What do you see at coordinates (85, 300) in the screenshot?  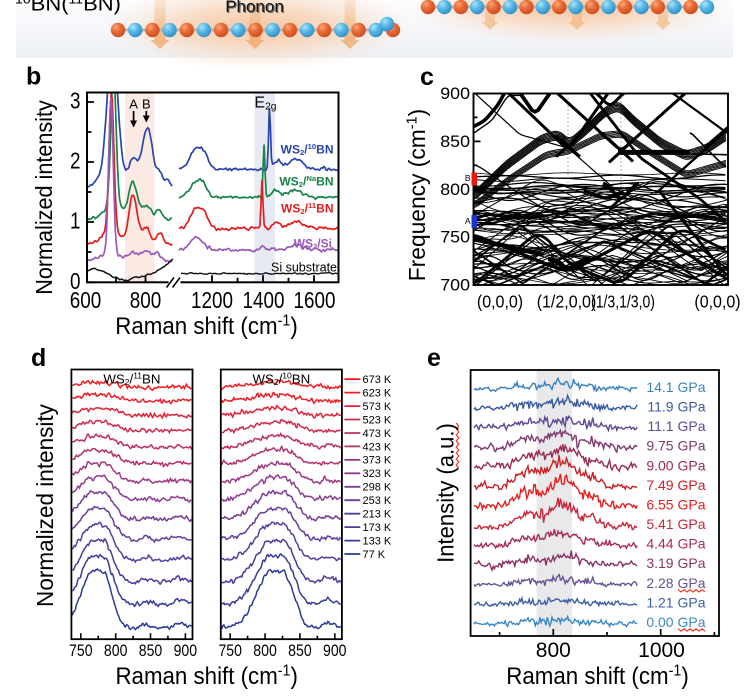 I see `svg-text: 600` at bounding box center [85, 300].